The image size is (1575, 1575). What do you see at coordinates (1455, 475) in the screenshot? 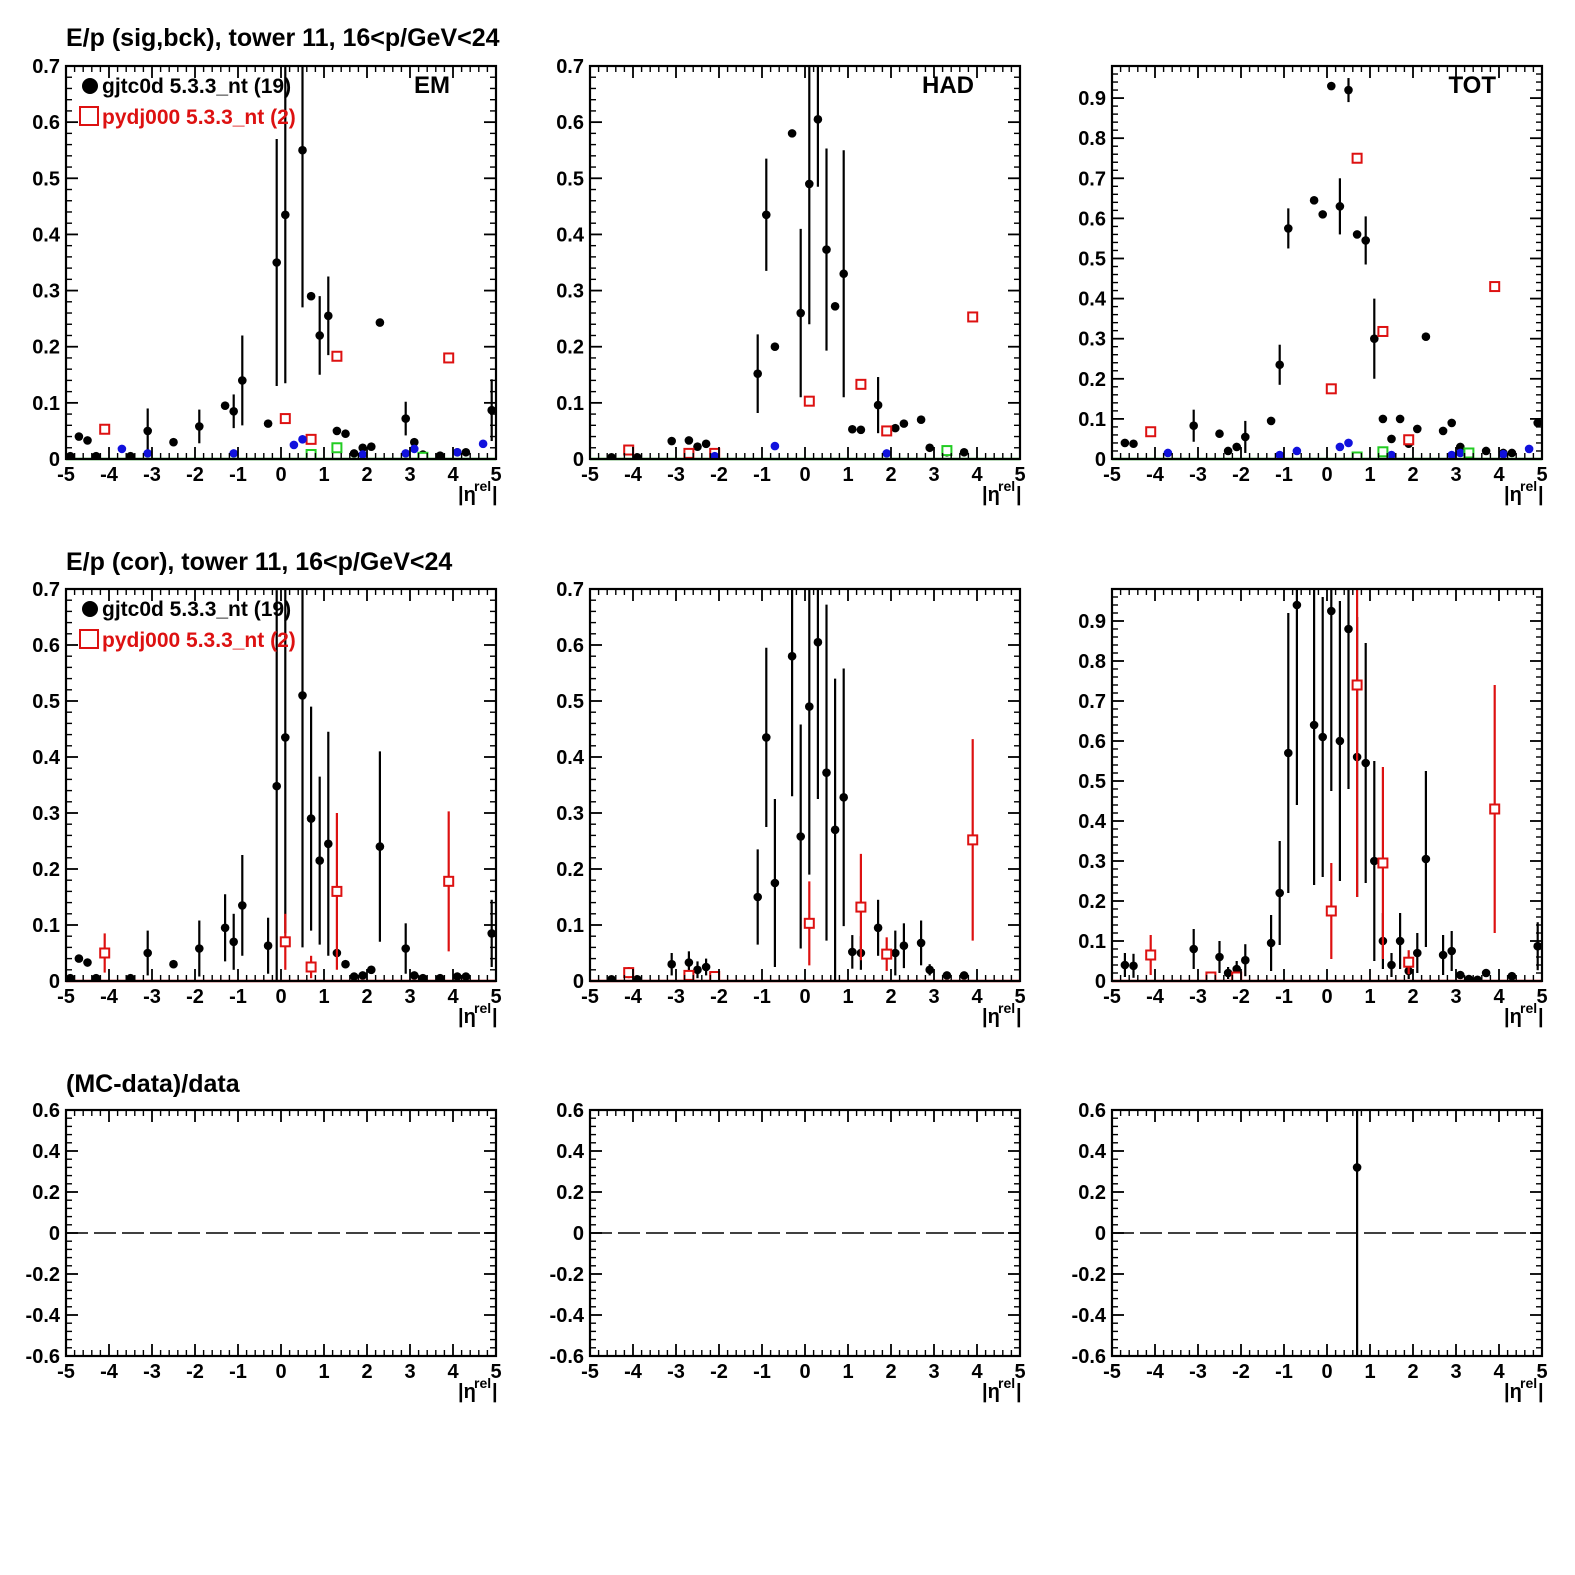
I see `x-tick-label: 3` at bounding box center [1455, 475].